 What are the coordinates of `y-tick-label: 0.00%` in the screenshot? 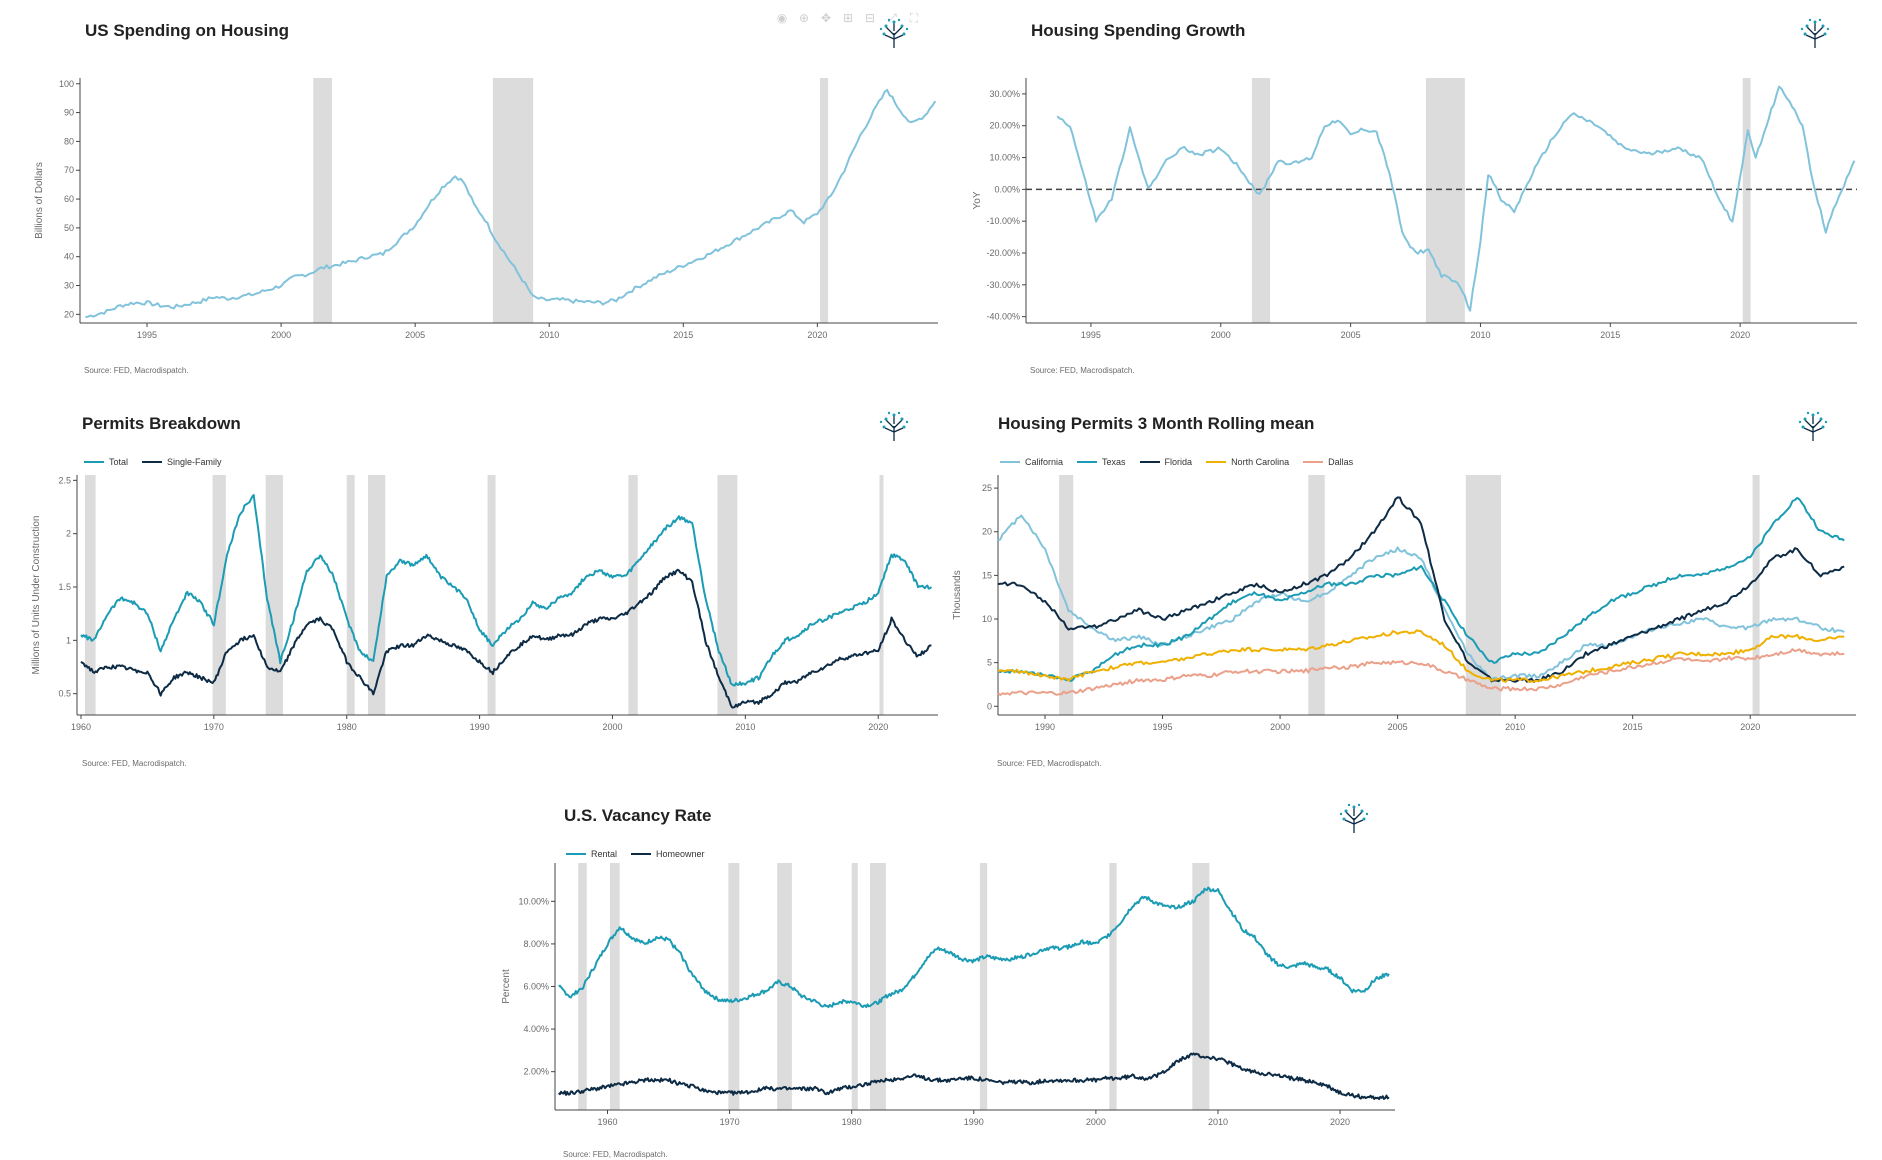 It's located at (1007, 189).